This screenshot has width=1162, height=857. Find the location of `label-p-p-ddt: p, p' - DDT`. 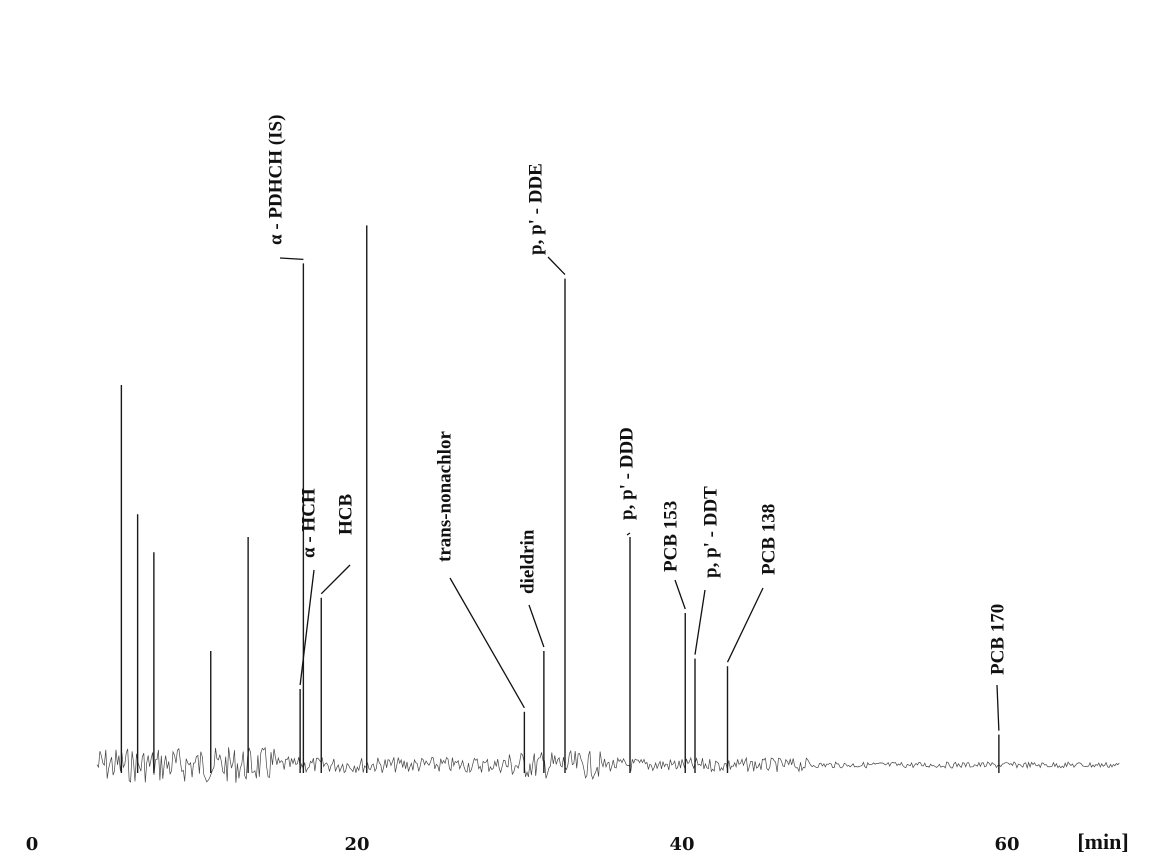

label-p-p-ddt: p, p' - DDT is located at coordinates (710, 532).